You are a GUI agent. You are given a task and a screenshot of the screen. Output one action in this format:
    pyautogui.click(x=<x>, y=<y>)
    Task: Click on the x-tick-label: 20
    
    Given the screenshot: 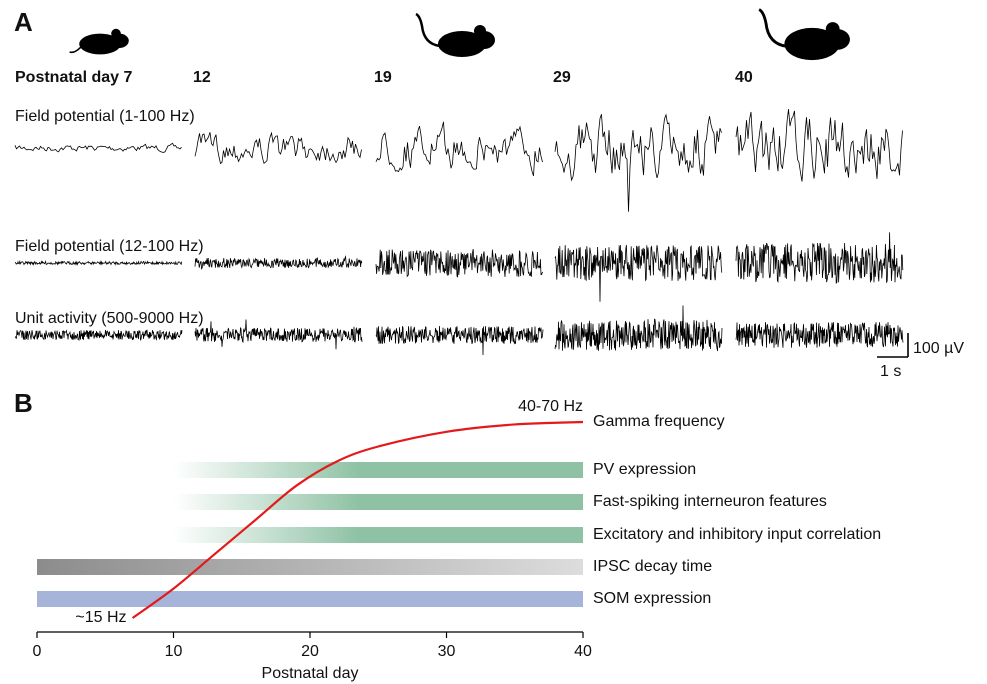 What is the action you would take?
    pyautogui.click(x=310, y=651)
    